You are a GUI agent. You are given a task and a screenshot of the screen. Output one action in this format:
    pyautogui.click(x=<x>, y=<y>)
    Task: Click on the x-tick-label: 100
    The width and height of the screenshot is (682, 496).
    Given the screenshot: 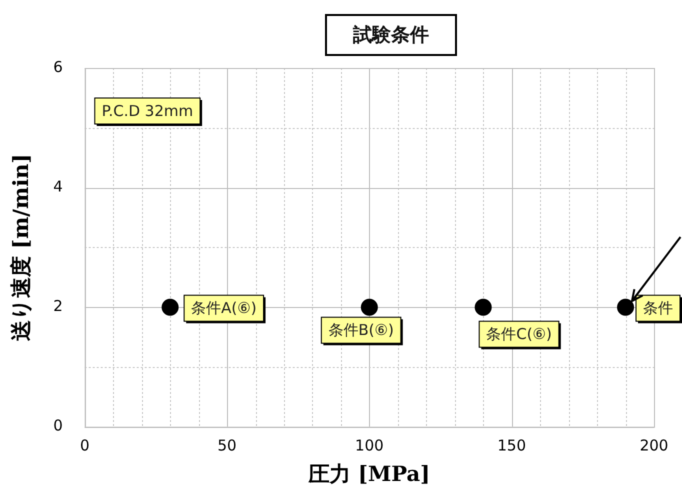 What is the action you would take?
    pyautogui.click(x=369, y=445)
    